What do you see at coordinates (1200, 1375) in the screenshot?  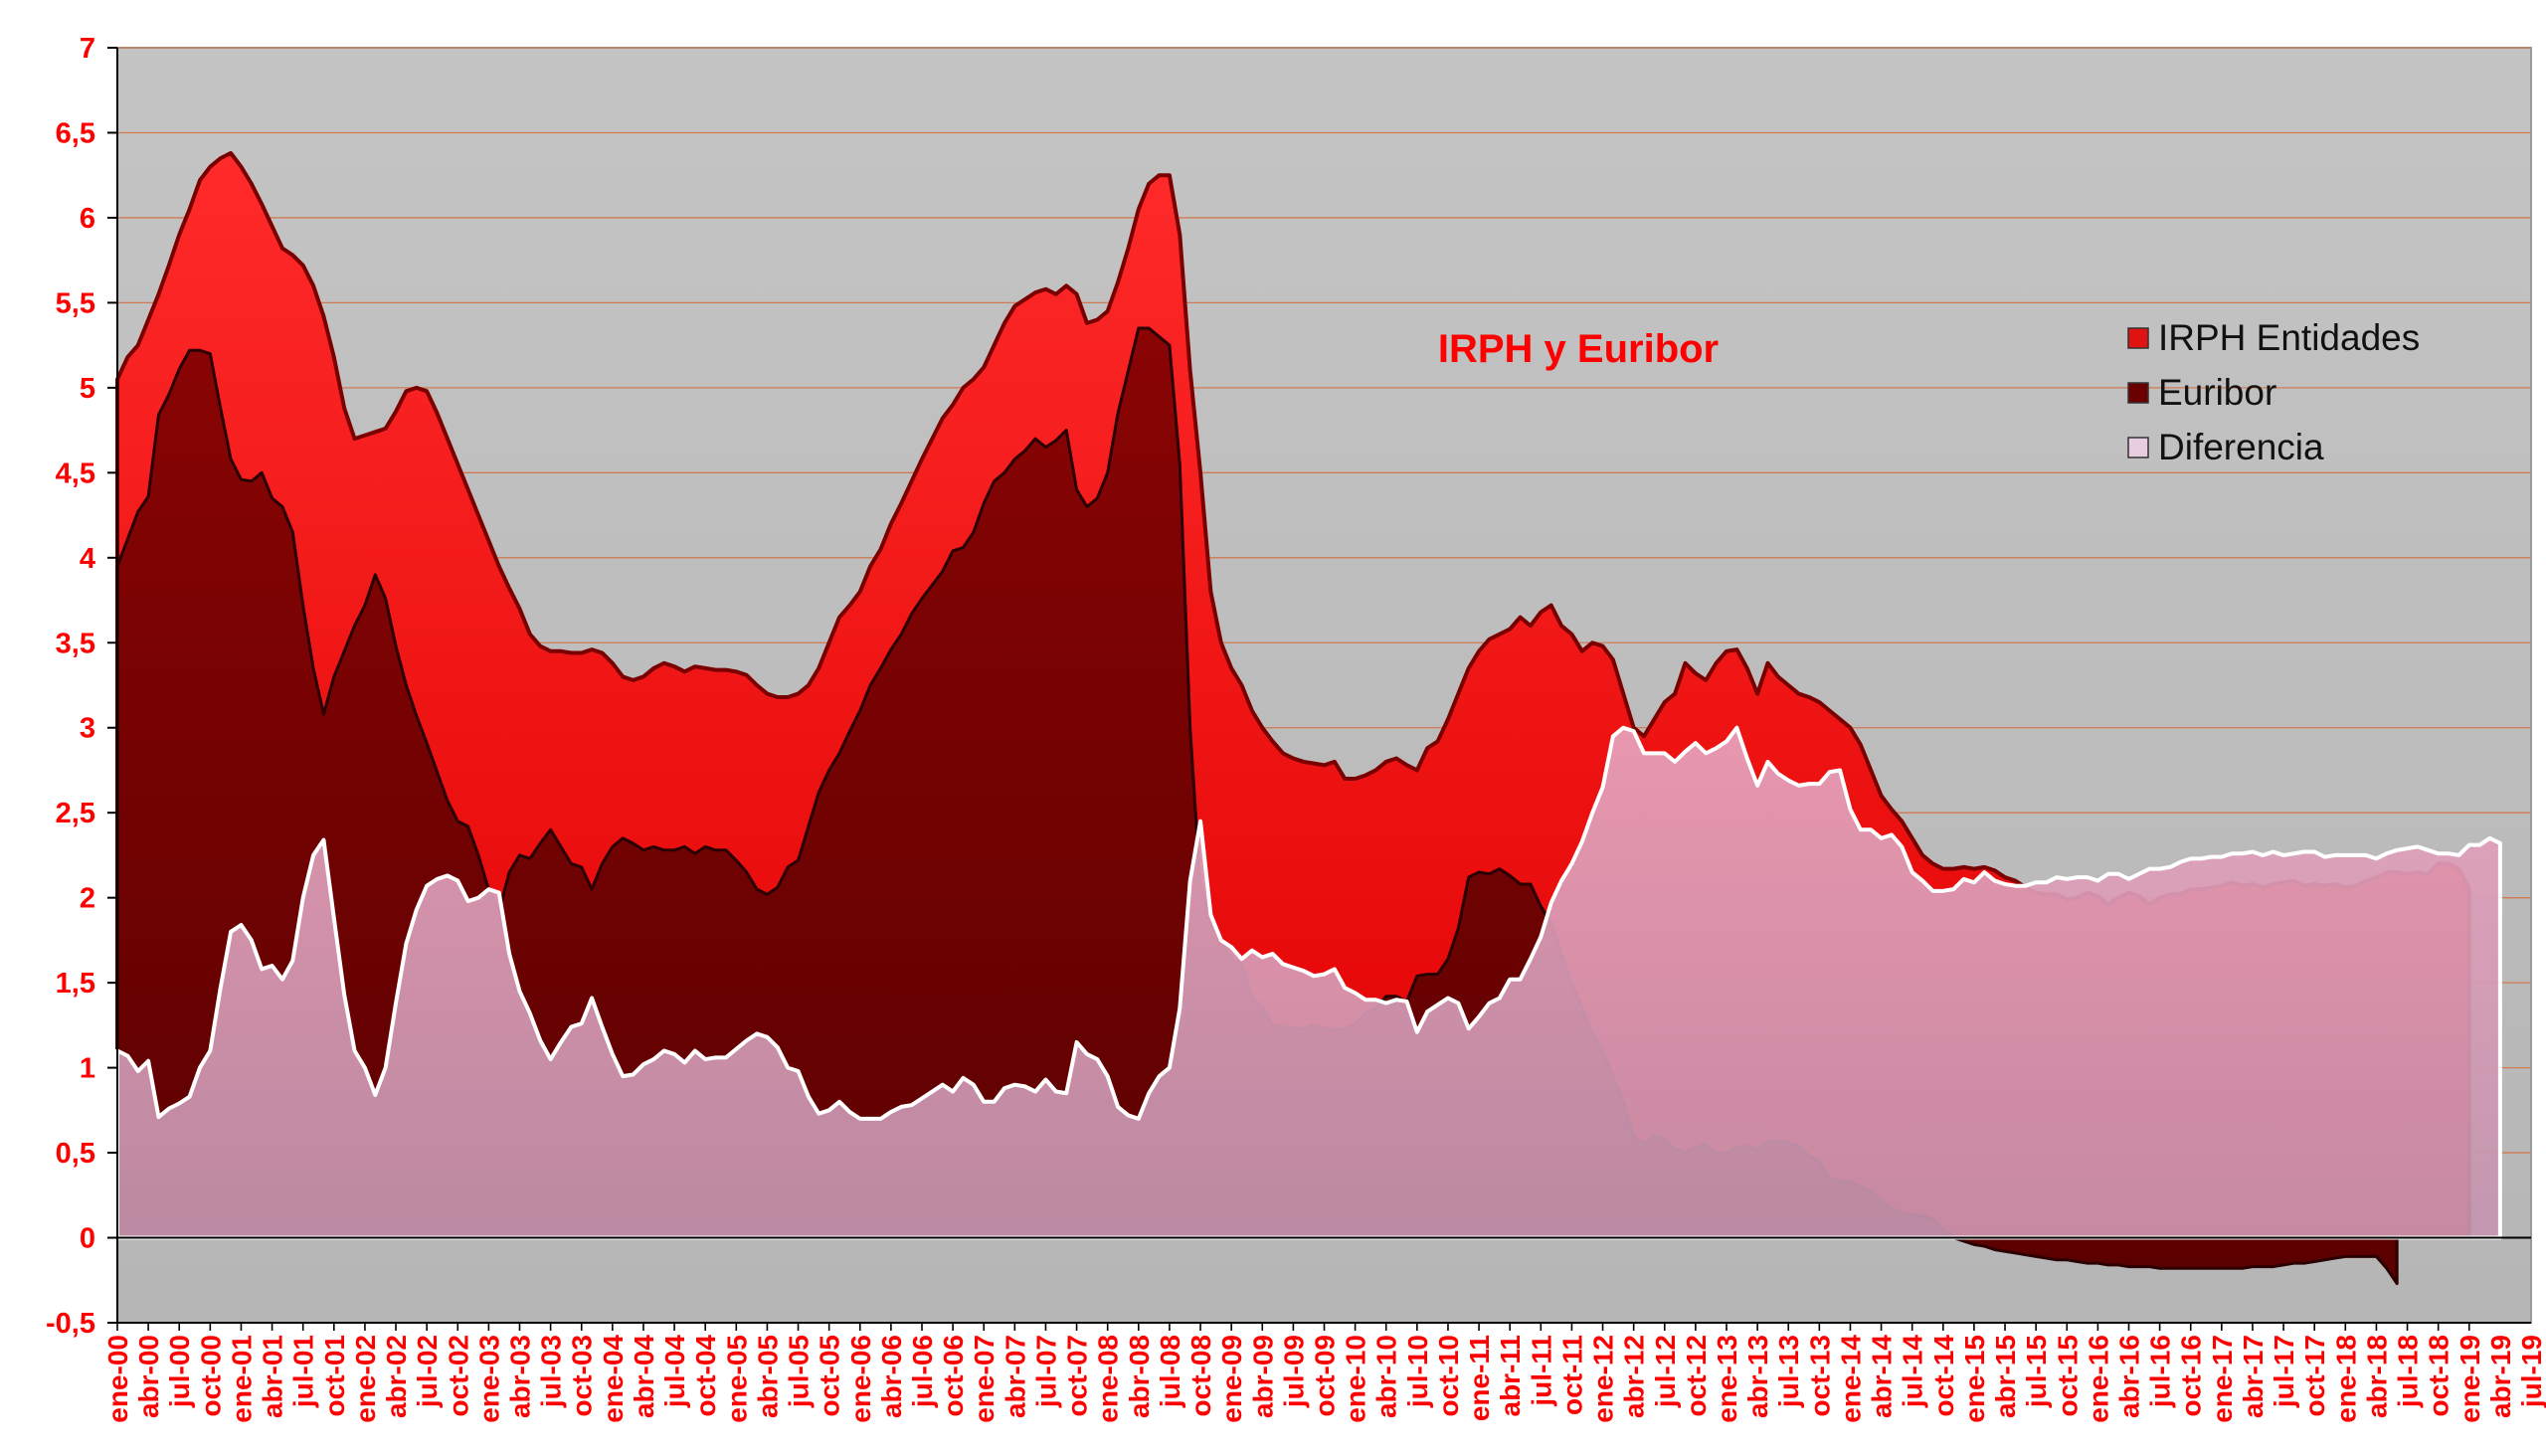 I see `x-tick-label: oct-08` at bounding box center [1200, 1375].